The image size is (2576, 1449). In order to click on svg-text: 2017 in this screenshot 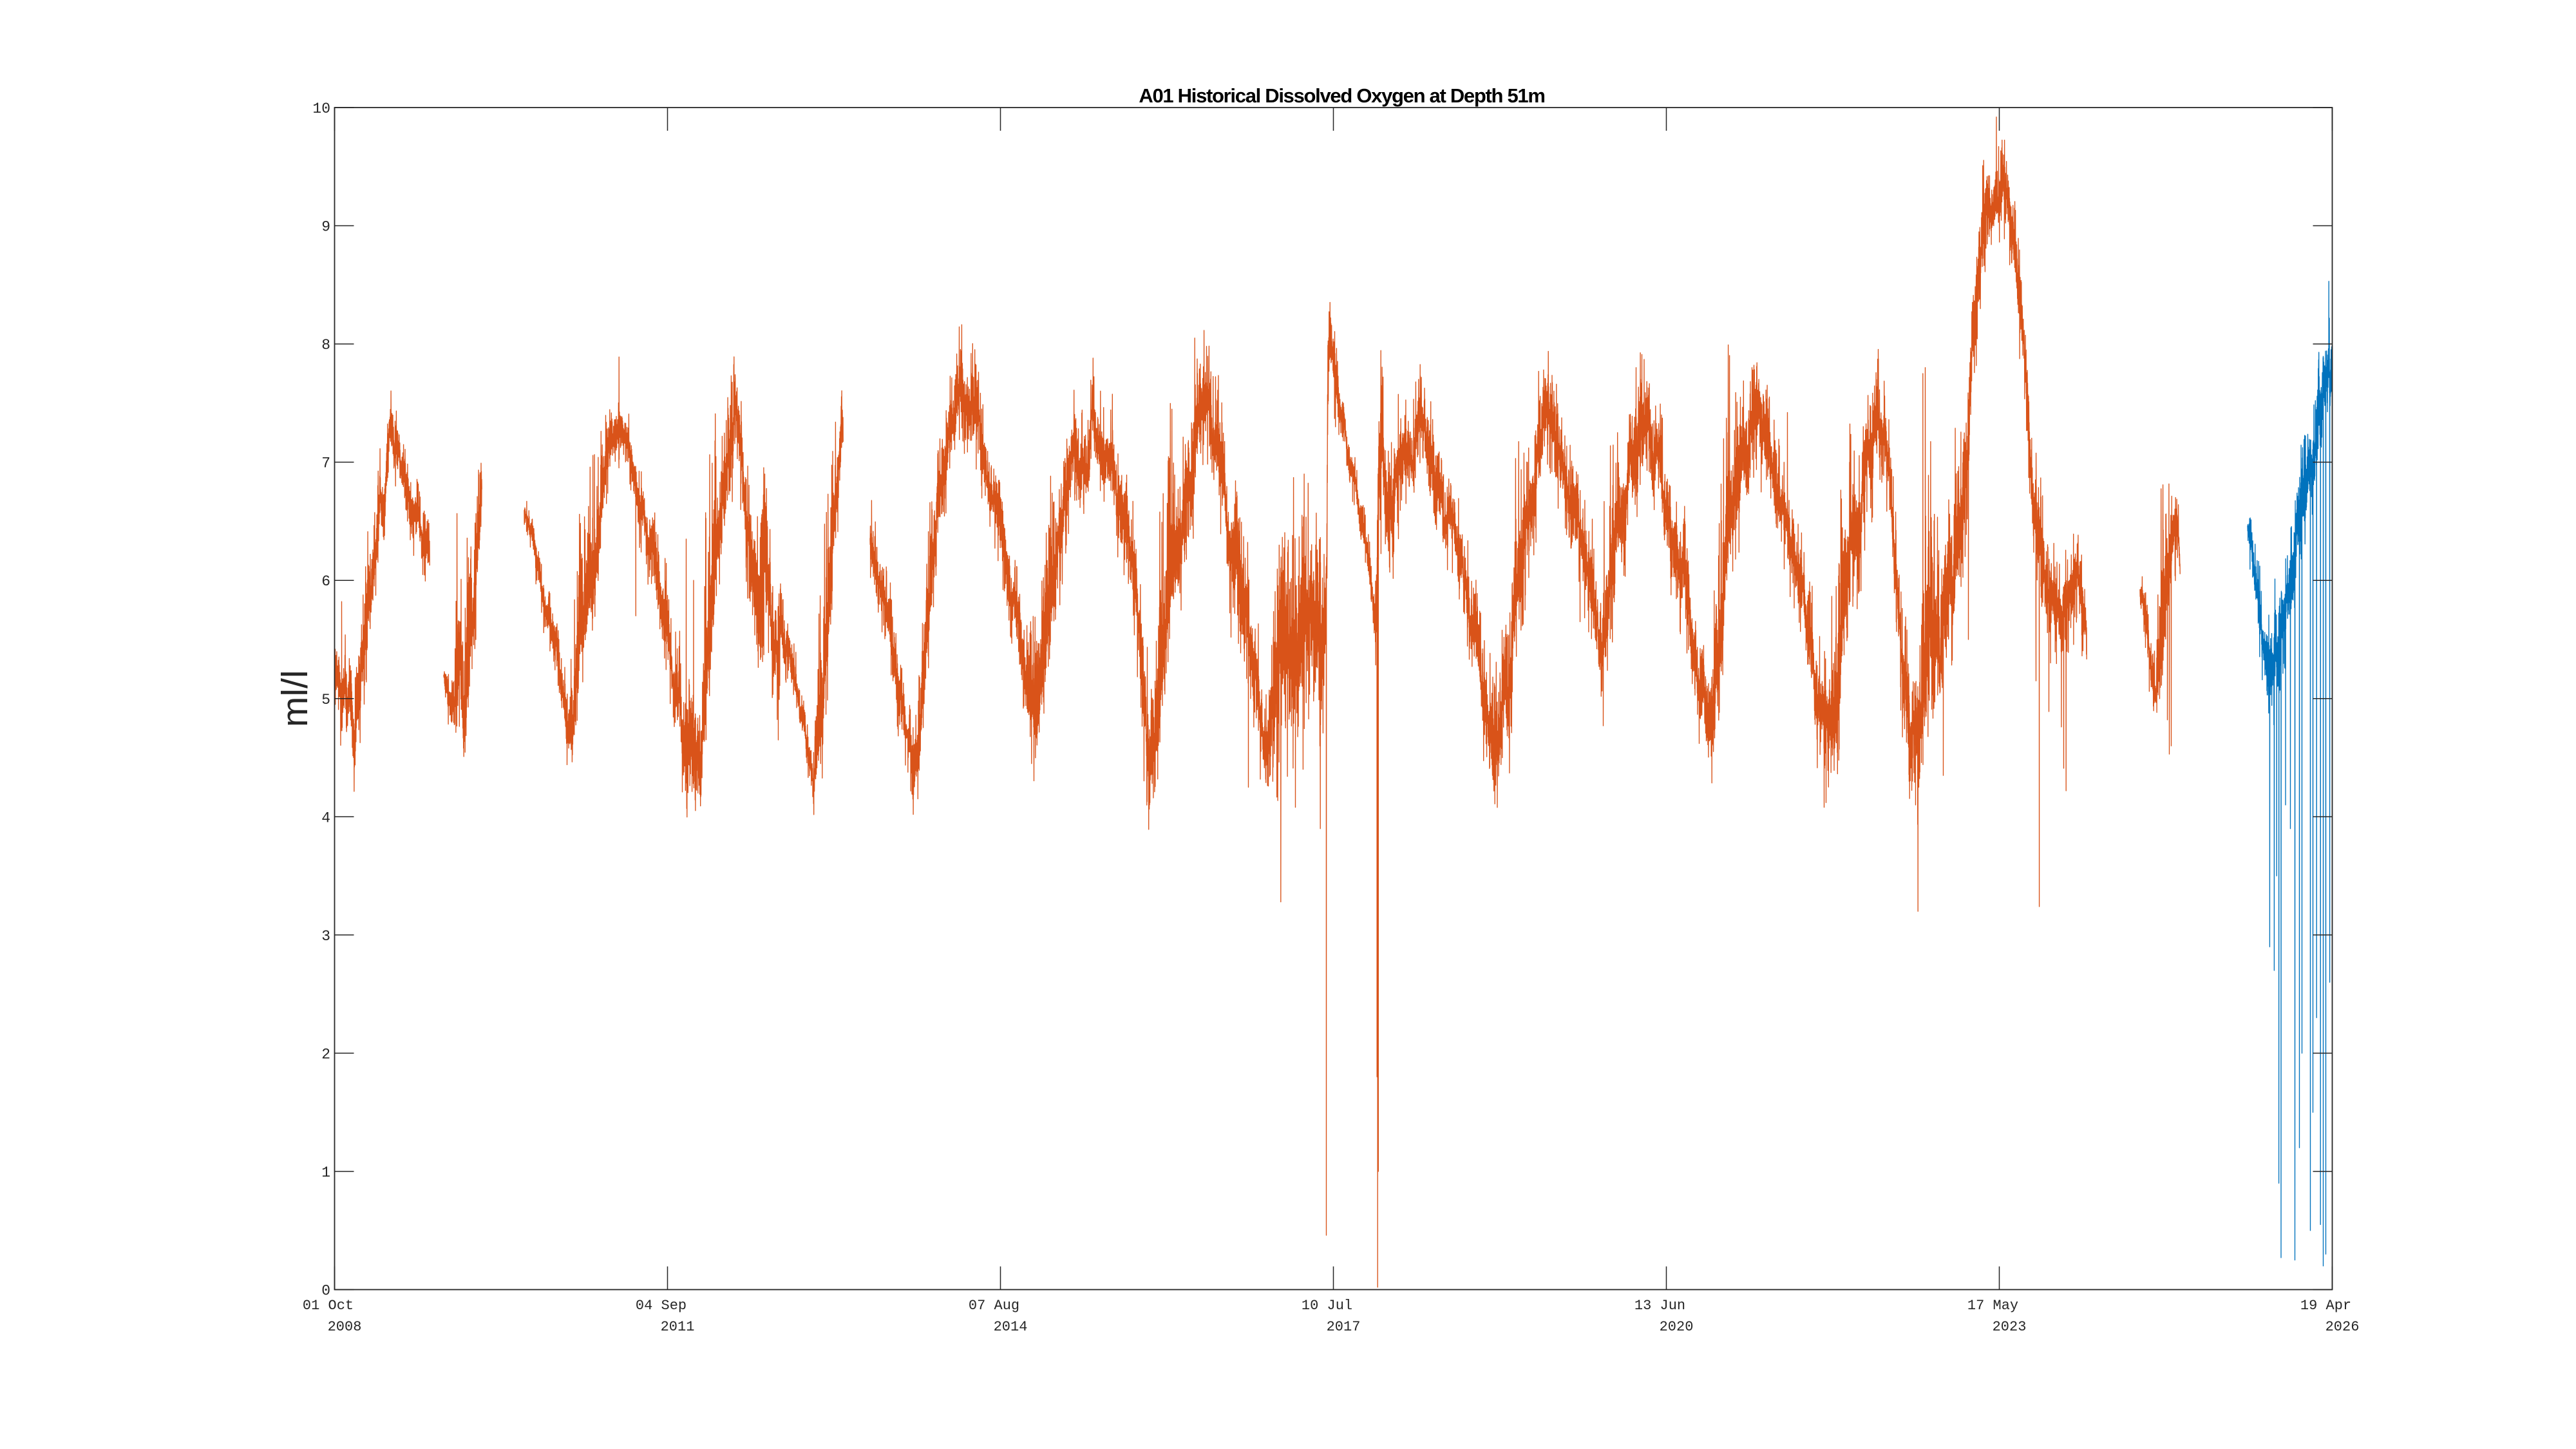, I will do `click(1344, 1327)`.